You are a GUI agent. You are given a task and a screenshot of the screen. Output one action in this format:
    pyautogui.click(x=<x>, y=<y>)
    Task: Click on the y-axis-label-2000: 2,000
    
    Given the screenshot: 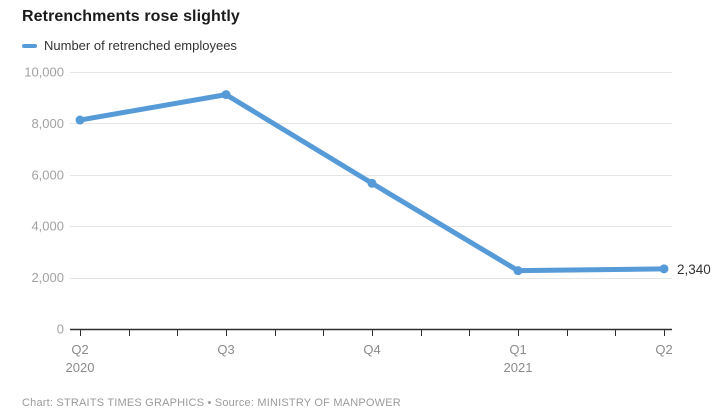 What is the action you would take?
    pyautogui.click(x=47, y=277)
    